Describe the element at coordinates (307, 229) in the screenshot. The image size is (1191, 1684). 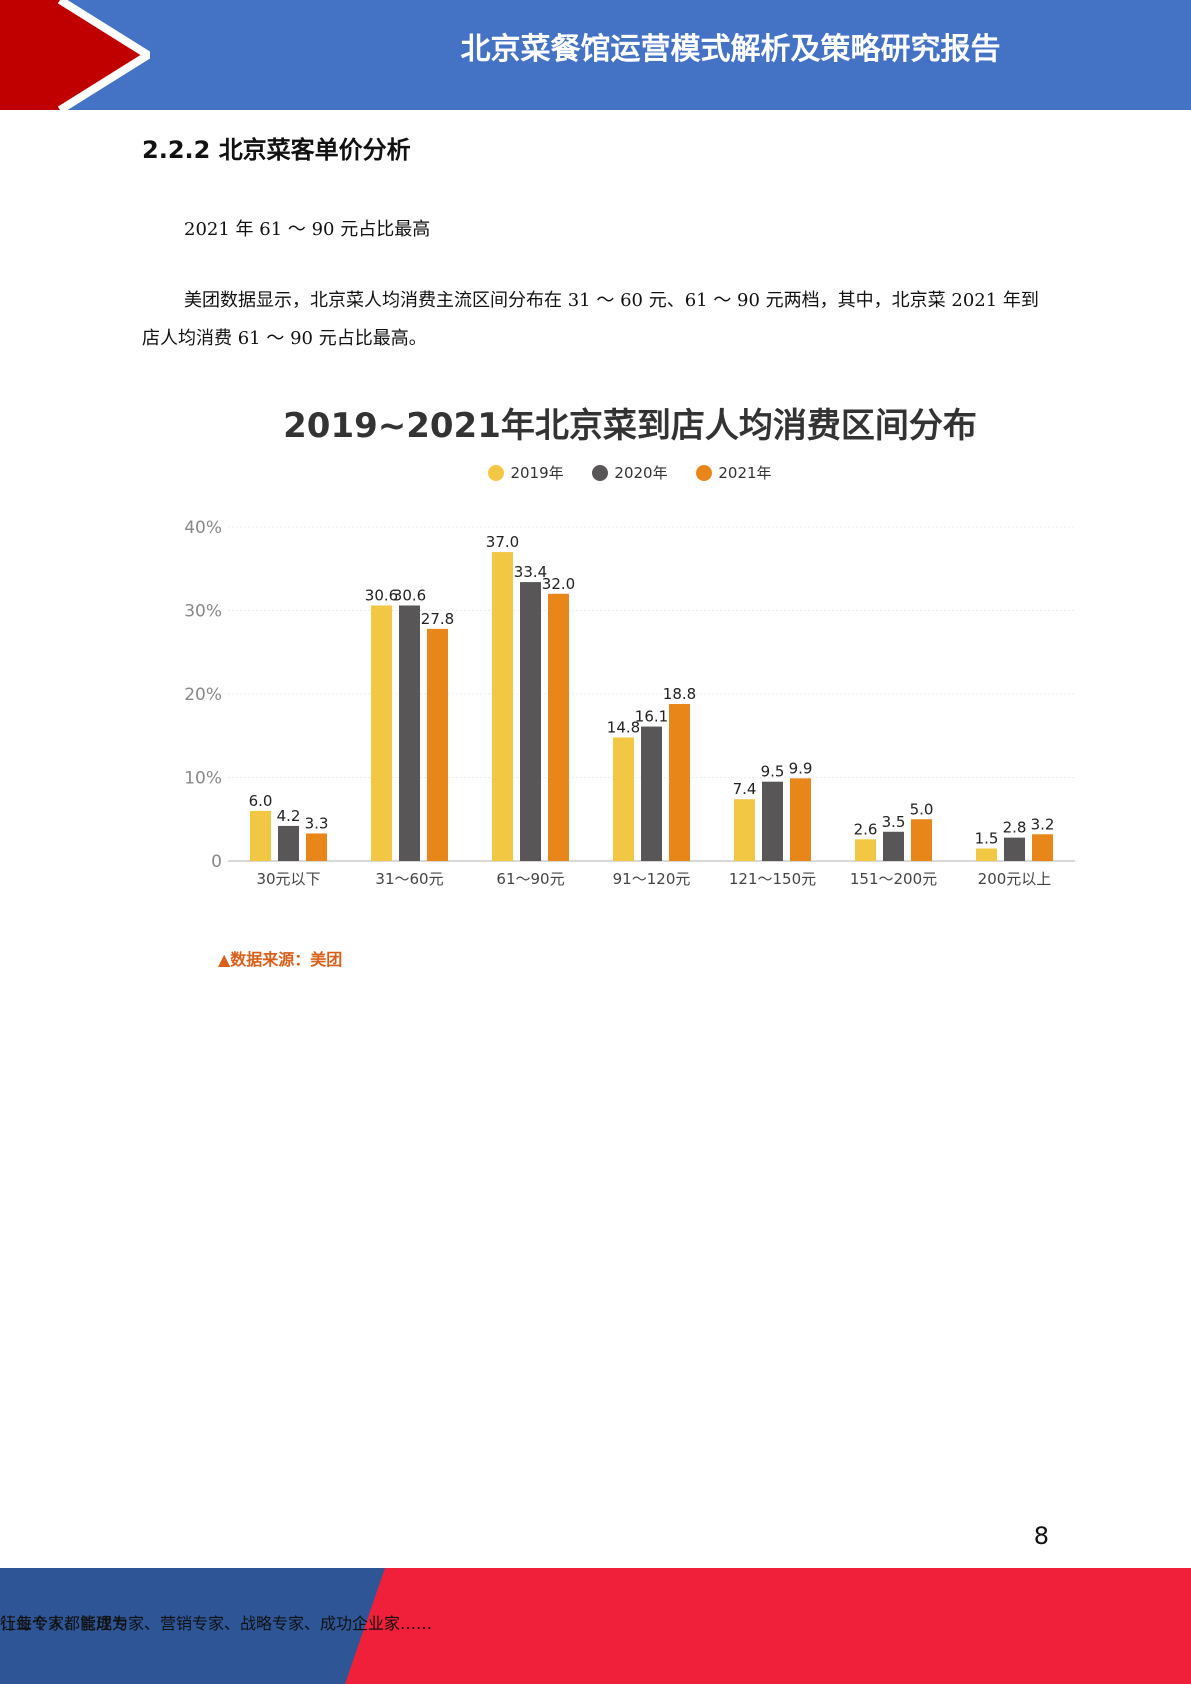
I see `section-subtitle: 2021 年 61 ～ 90 元占比最高` at that location.